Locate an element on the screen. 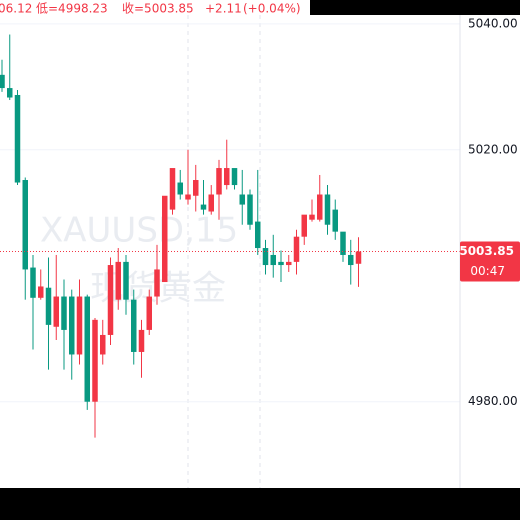 Image resolution: width=520 pixels, height=520 pixels. y-tick-label: 5020.00 is located at coordinates (493, 149).